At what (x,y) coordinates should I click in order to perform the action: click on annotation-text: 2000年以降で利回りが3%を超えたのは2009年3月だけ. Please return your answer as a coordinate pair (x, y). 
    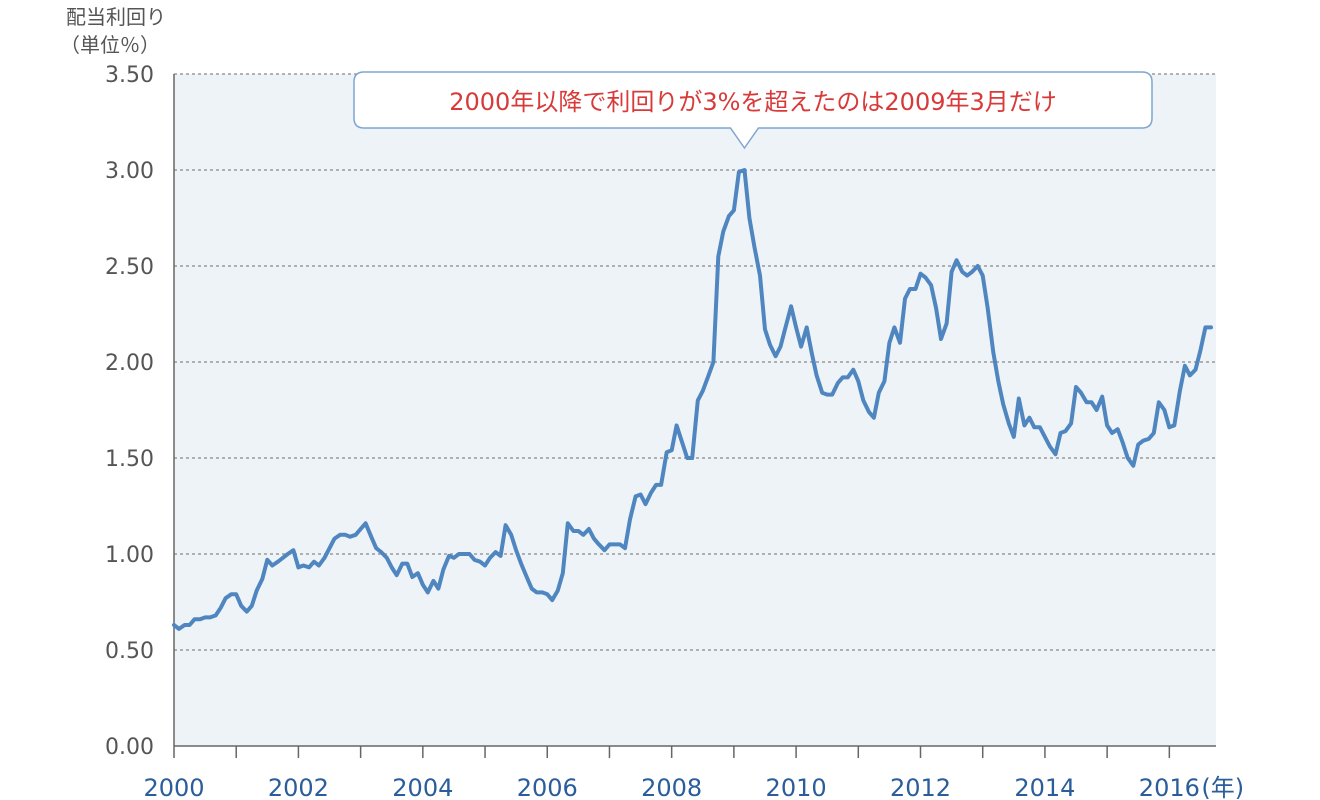
    Looking at the image, I should click on (753, 102).